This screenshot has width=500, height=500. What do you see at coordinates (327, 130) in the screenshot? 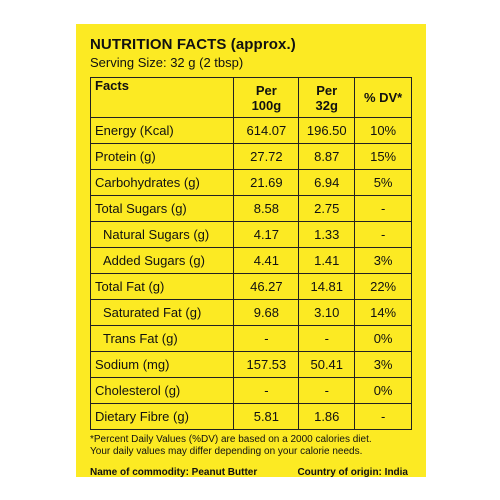
I see `row-per32: 196.50` at bounding box center [327, 130].